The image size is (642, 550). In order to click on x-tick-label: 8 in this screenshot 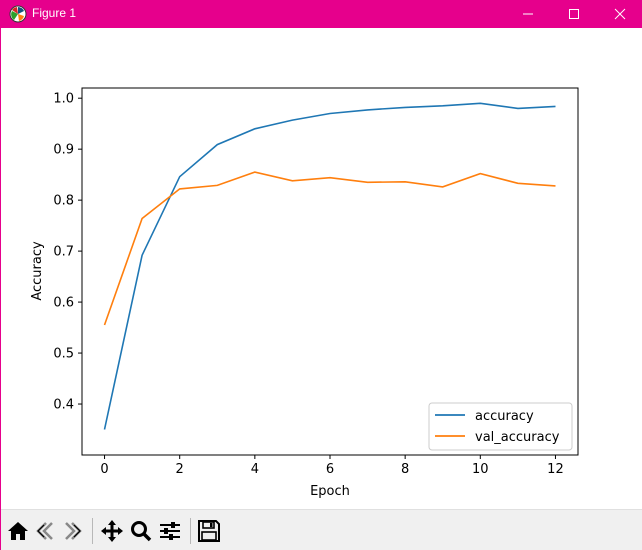, I will do `click(405, 469)`.